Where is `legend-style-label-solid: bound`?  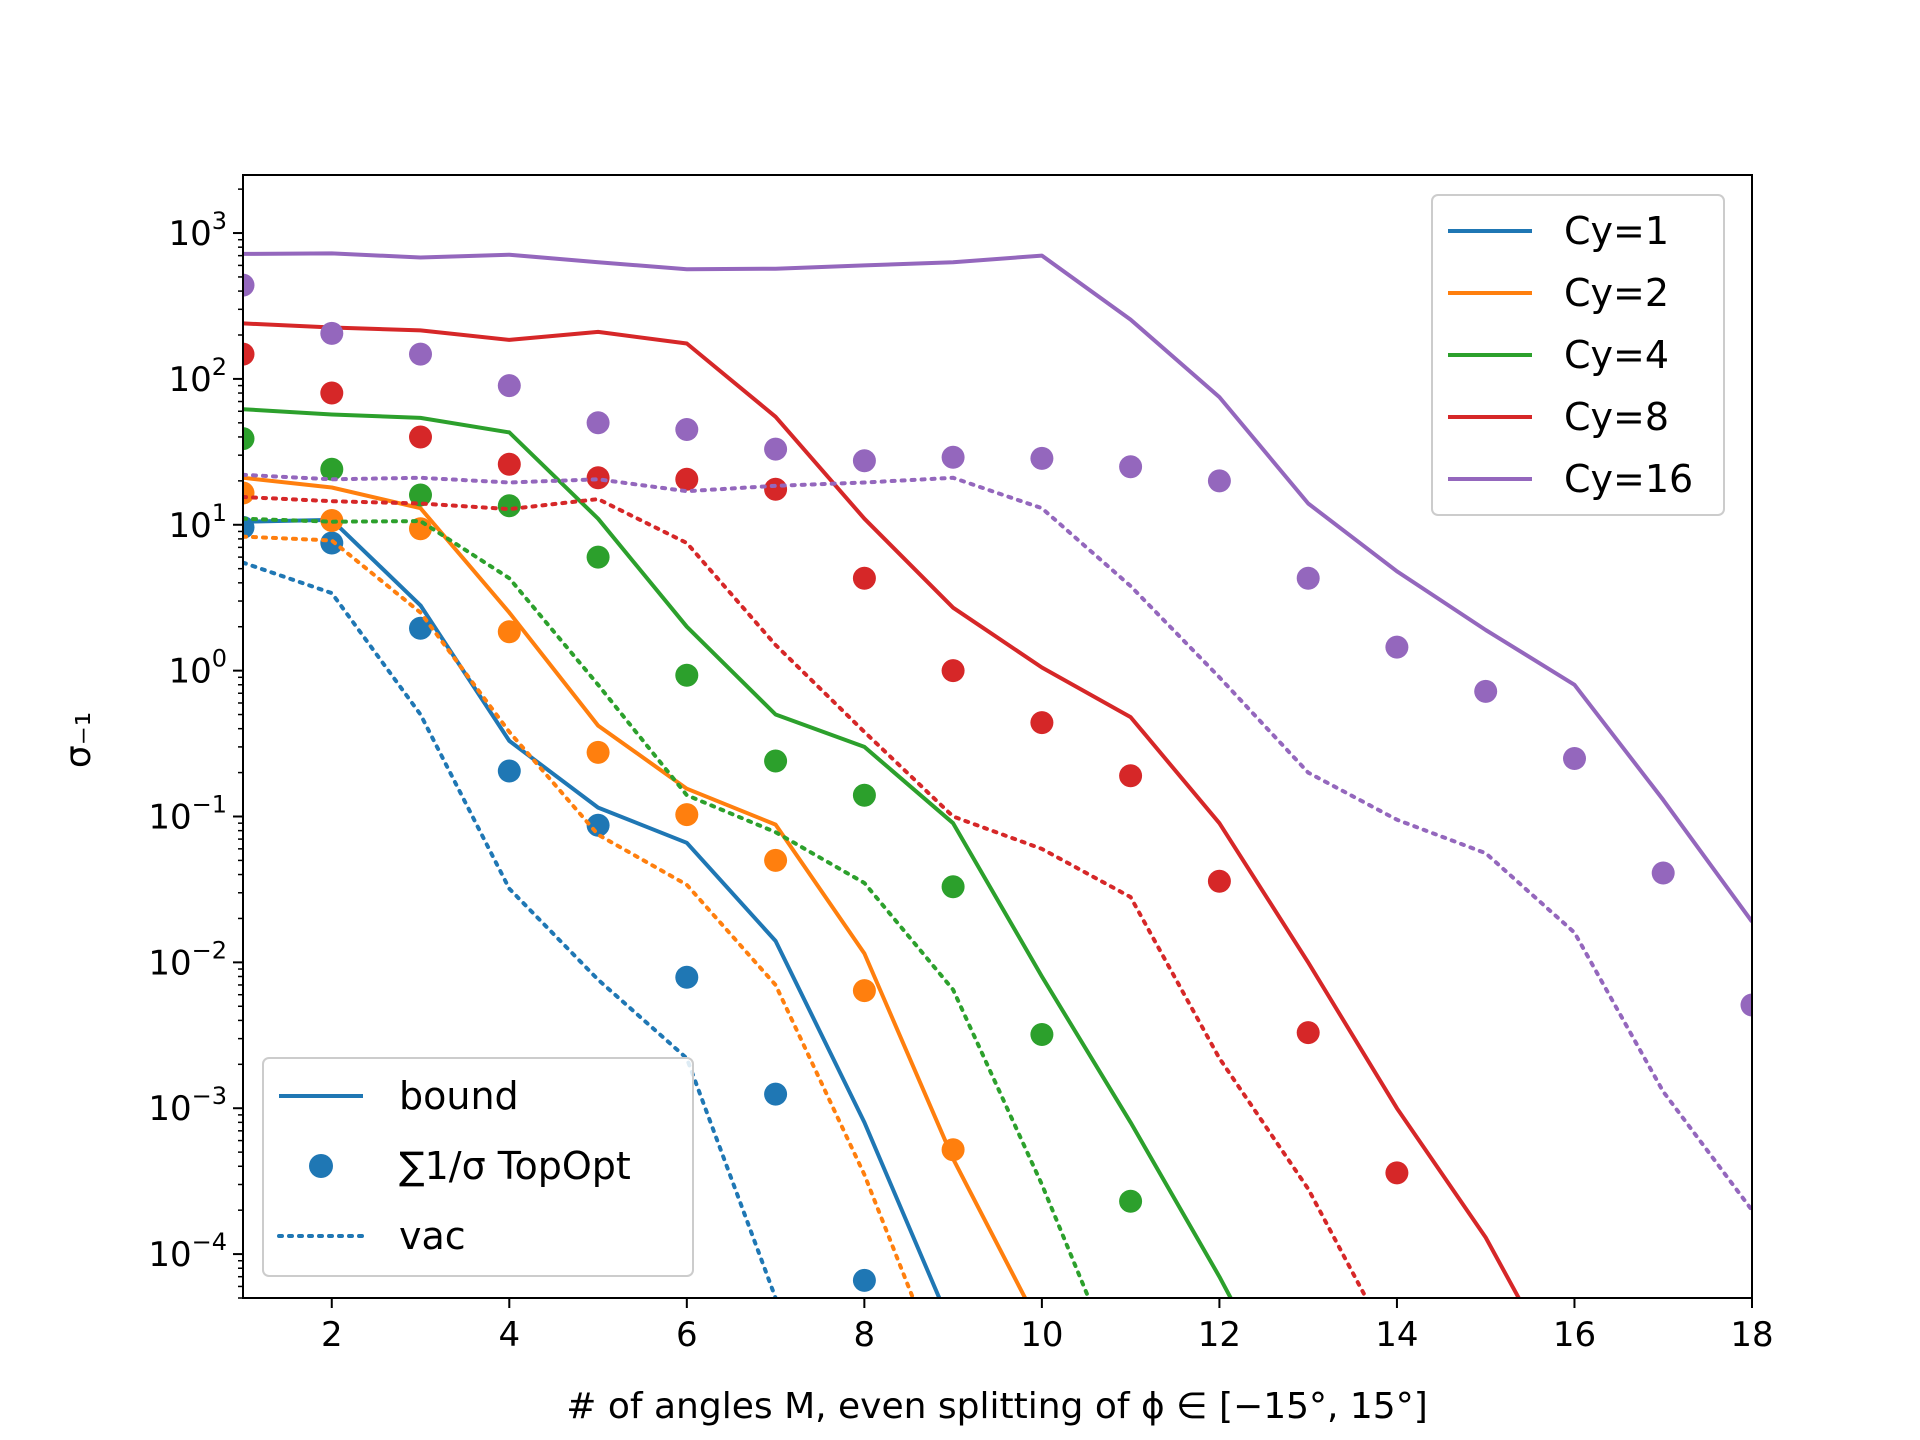
legend-style-label-solid: bound is located at coordinates (459, 1096).